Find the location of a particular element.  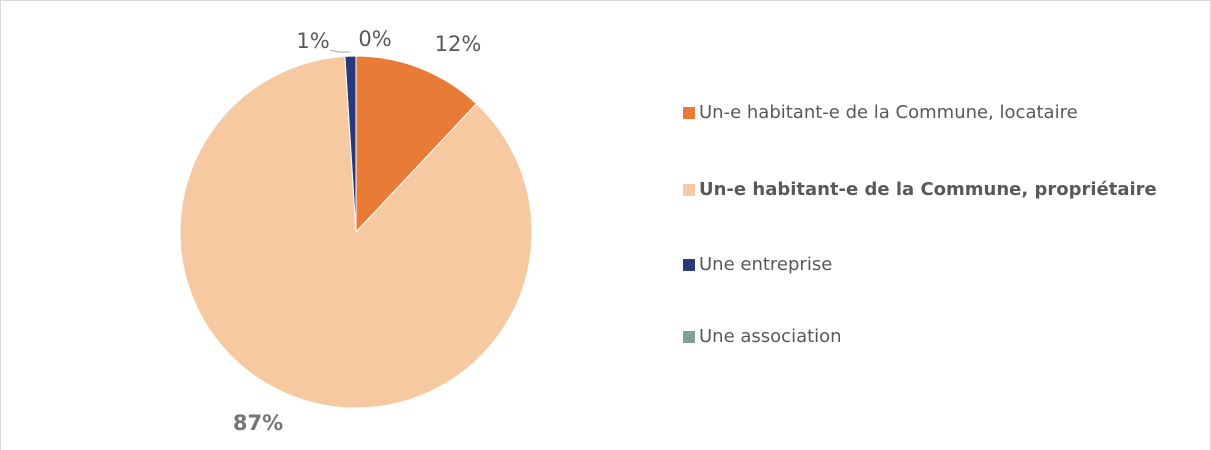

data-label: 12% is located at coordinates (458, 44).